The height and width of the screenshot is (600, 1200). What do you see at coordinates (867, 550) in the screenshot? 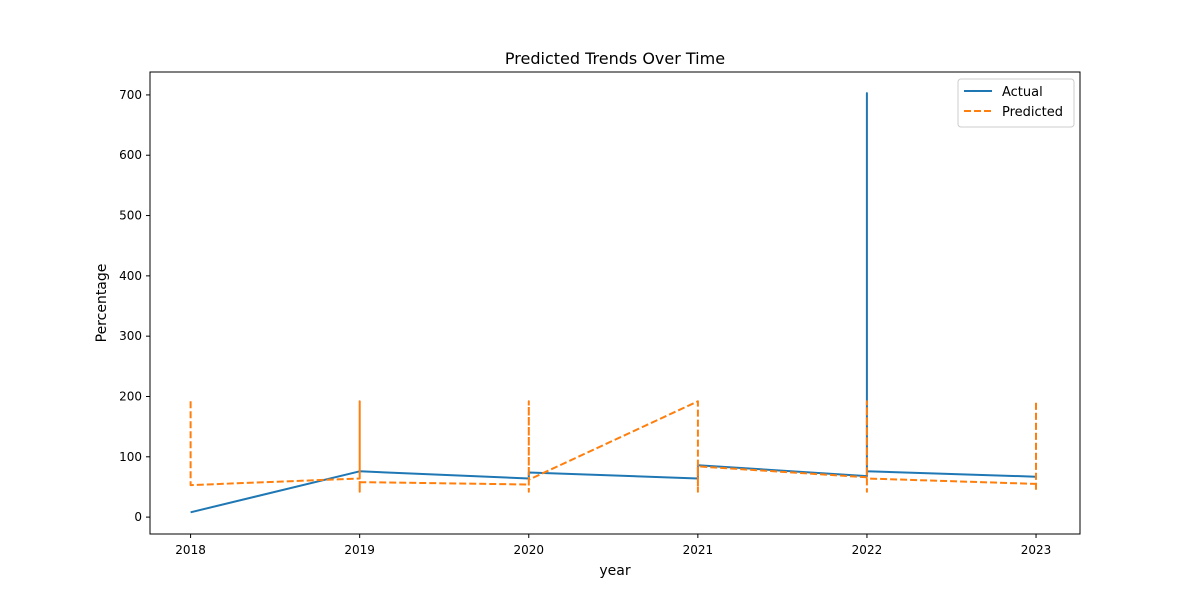
I see `x-tick-label: 2022` at bounding box center [867, 550].